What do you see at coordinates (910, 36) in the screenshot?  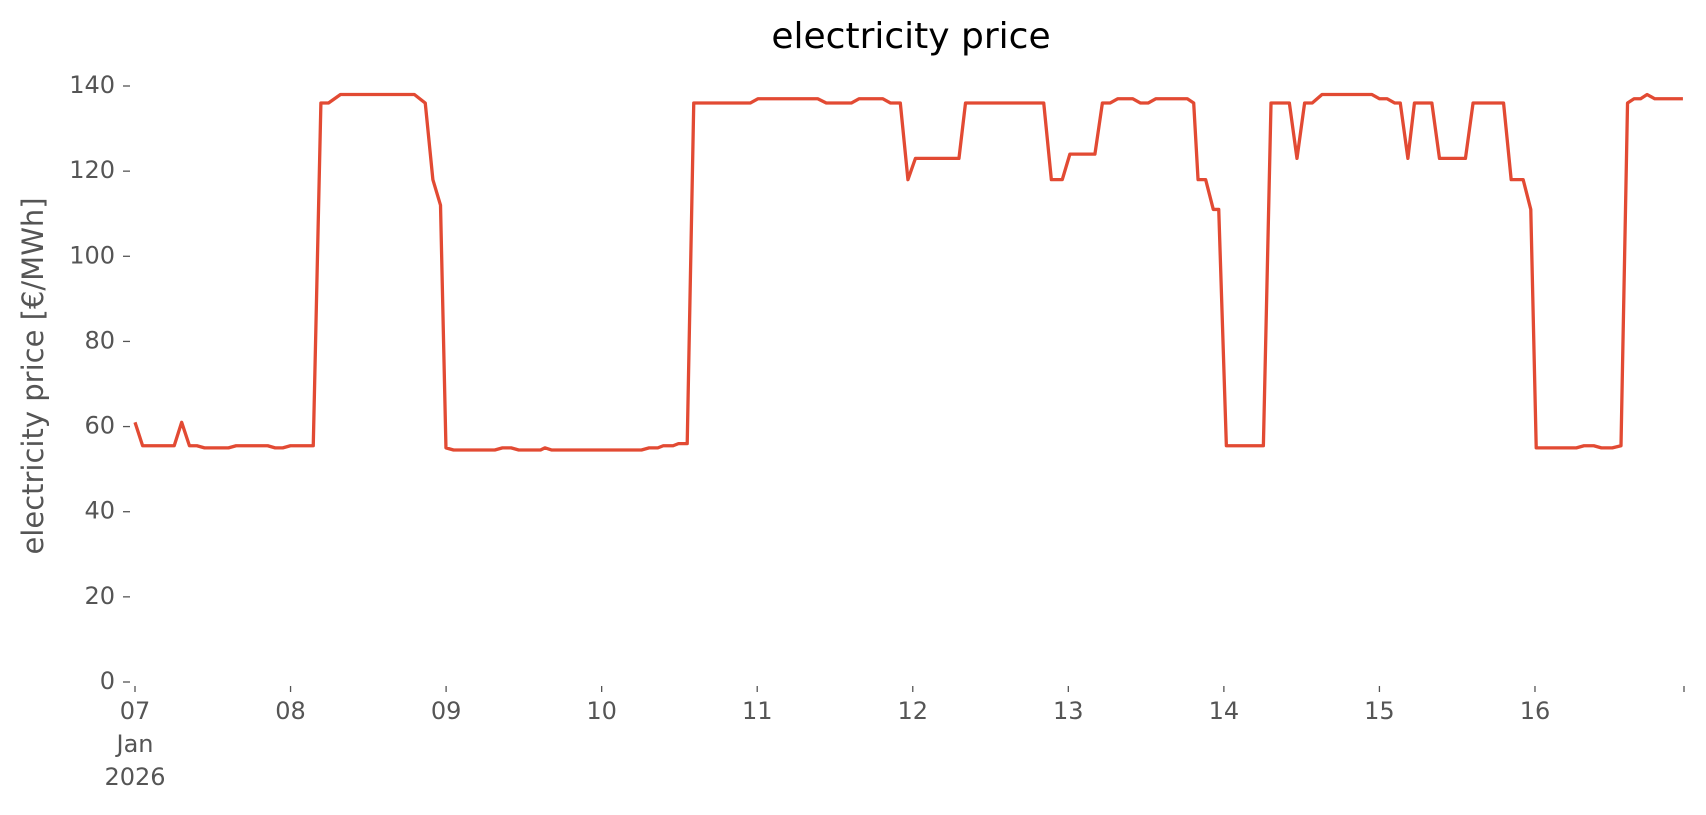 I see `chart-title: electricity price` at bounding box center [910, 36].